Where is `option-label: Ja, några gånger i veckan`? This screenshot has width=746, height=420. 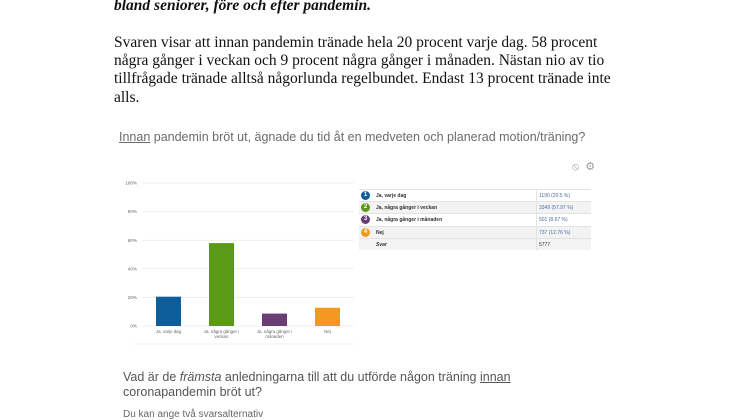
option-label: Ja, några gånger i veckan is located at coordinates (407, 208).